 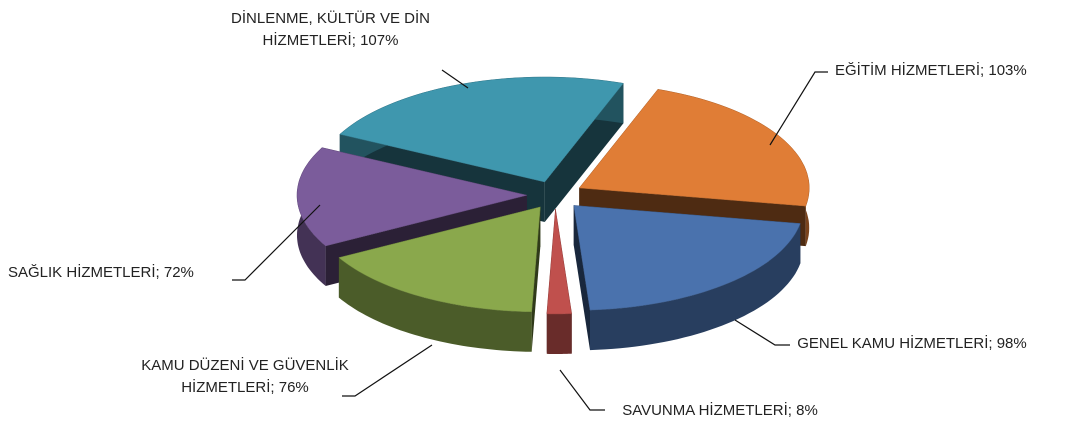 I want to click on category-label: SAĞLIK HİZMETLERİ;, so click(x=84, y=272).